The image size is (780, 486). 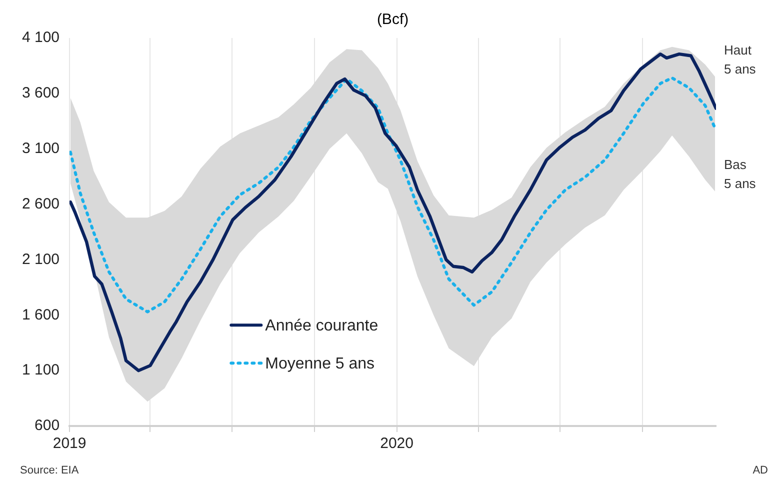 What do you see at coordinates (41, 203) in the screenshot?
I see `y-tick-label: 2 600` at bounding box center [41, 203].